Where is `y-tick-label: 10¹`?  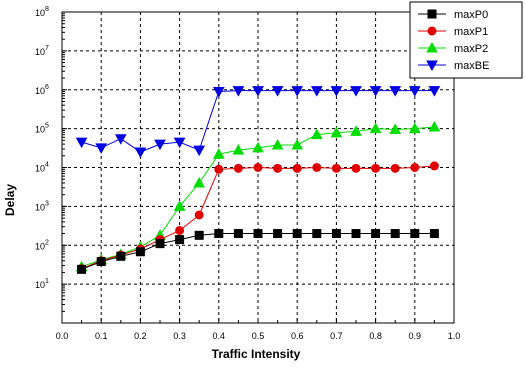 y-tick-label: 10¹ is located at coordinates (42, 284).